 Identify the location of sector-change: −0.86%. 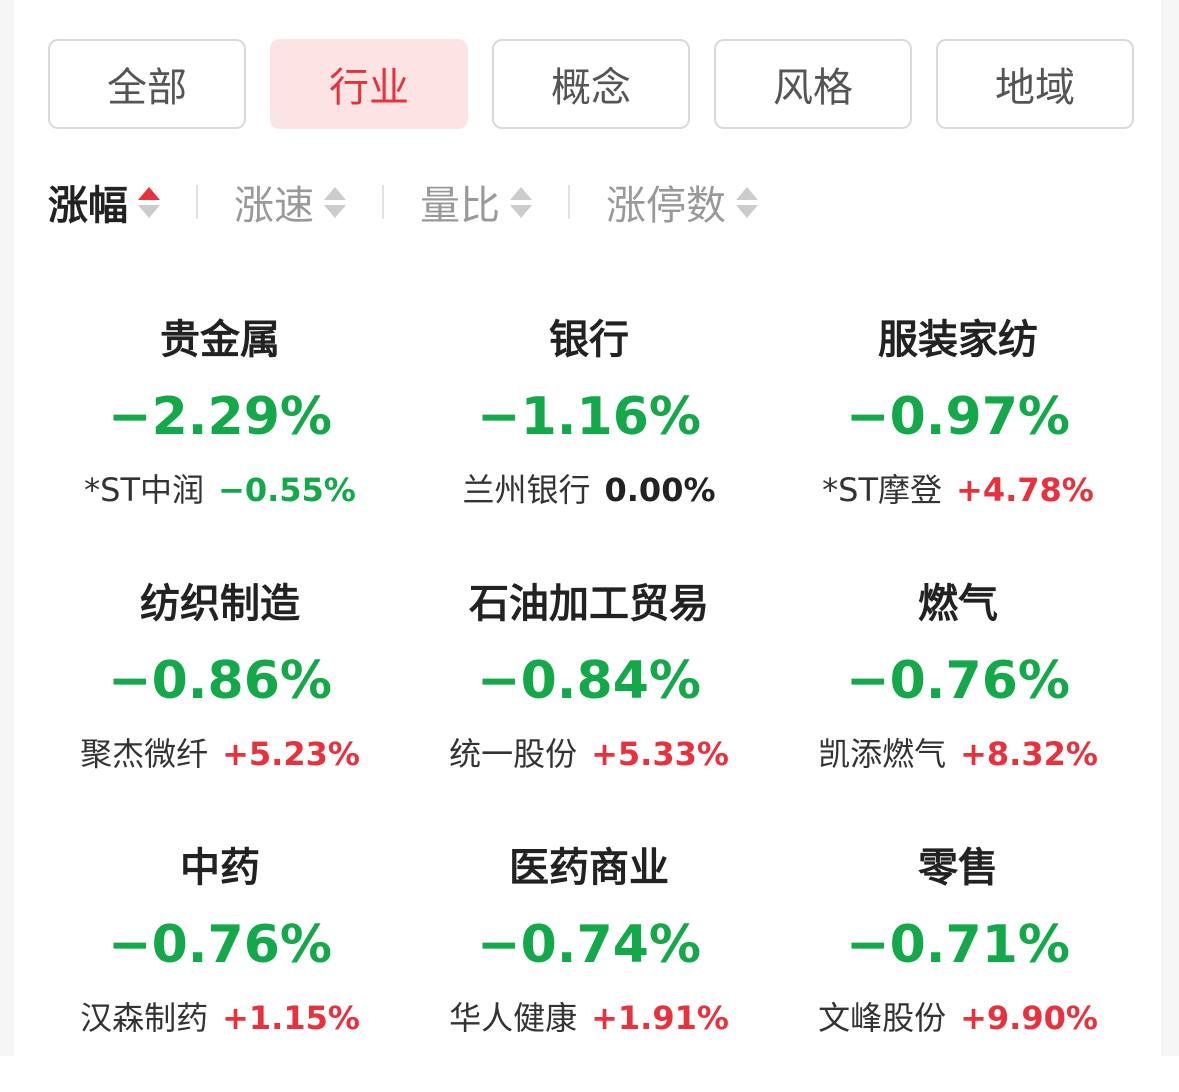
(220, 681).